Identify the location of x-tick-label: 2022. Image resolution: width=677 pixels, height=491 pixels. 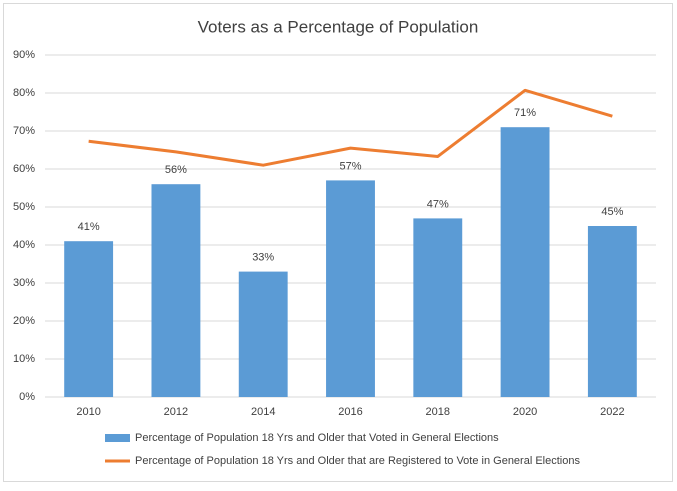
(612, 412).